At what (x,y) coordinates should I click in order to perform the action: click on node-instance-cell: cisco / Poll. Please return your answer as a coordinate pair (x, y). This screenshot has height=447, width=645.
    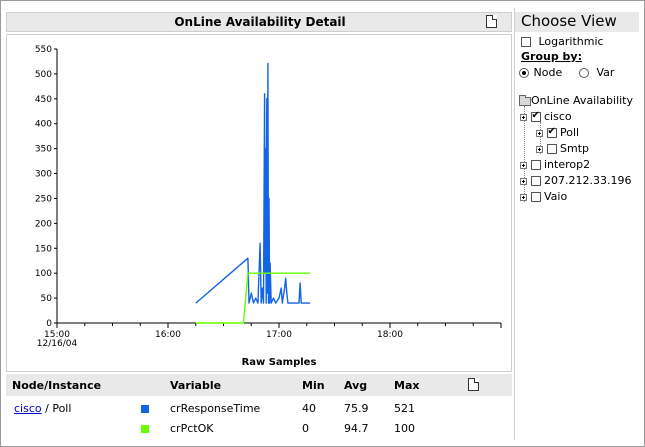
    Looking at the image, I should click on (42, 408).